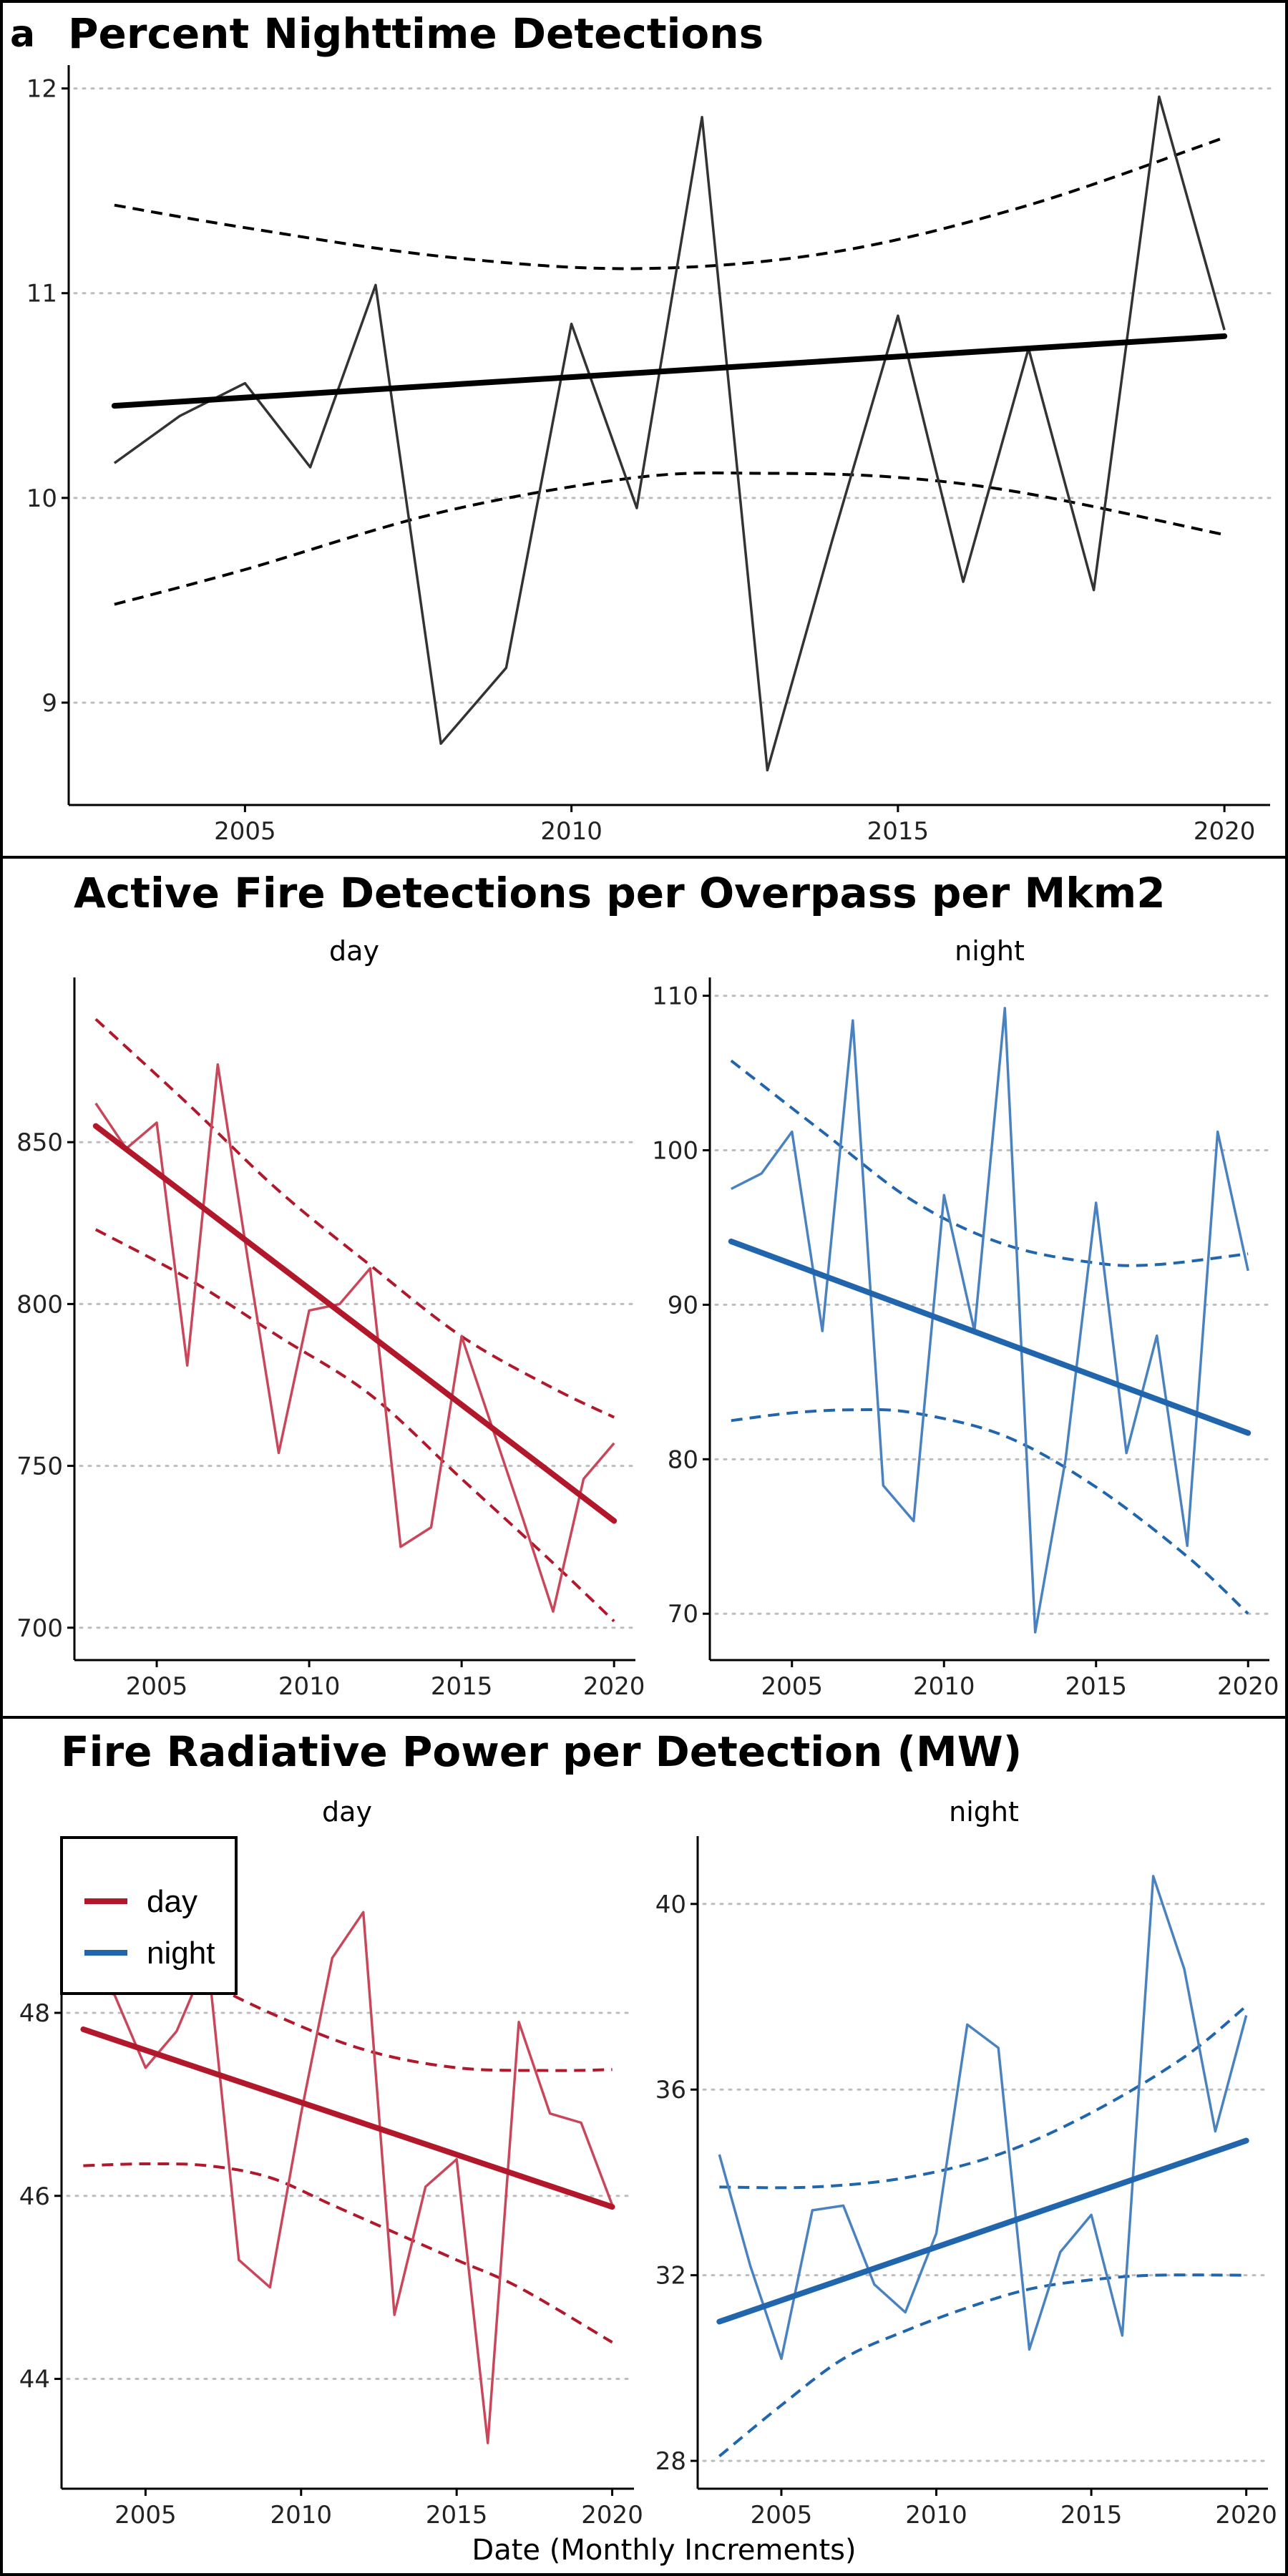  What do you see at coordinates (675, 1151) in the screenshot?
I see `y-tick-label: 100` at bounding box center [675, 1151].